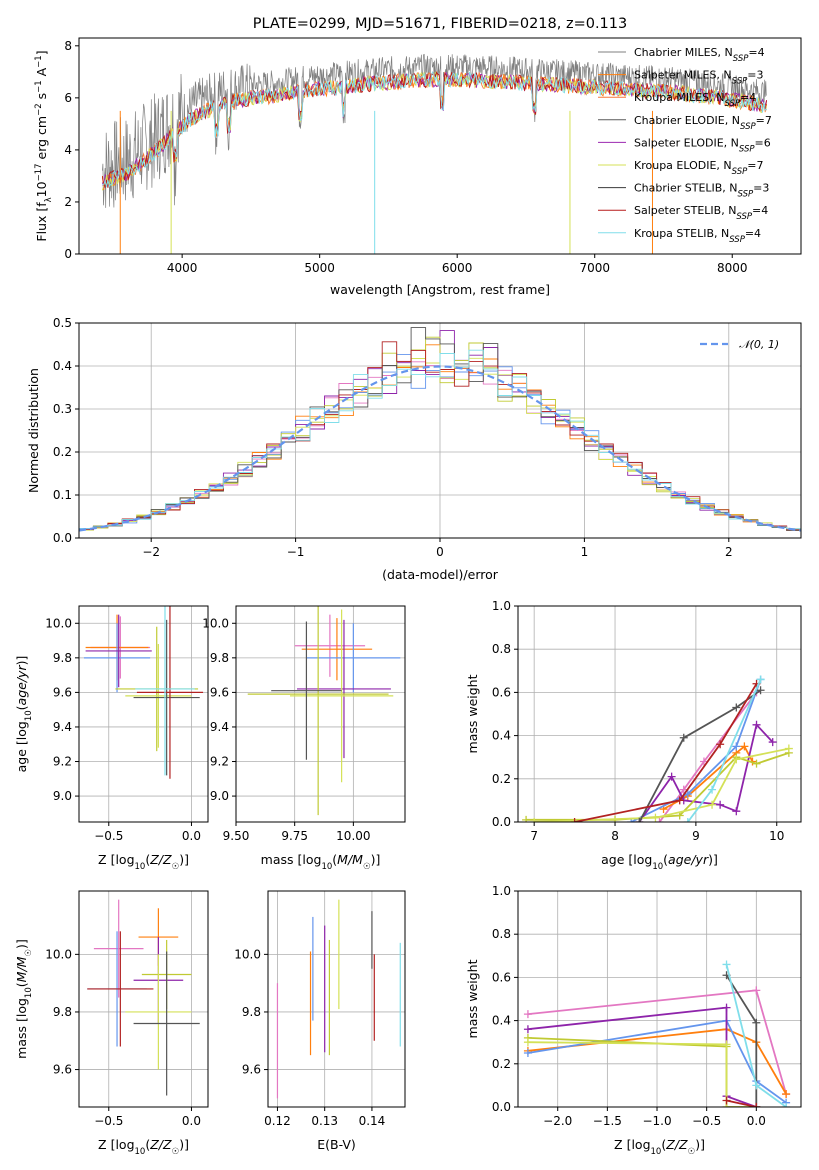 The height and width of the screenshot is (1170, 819). I want to click on x-tick-label: 9.75, so click(294, 836).